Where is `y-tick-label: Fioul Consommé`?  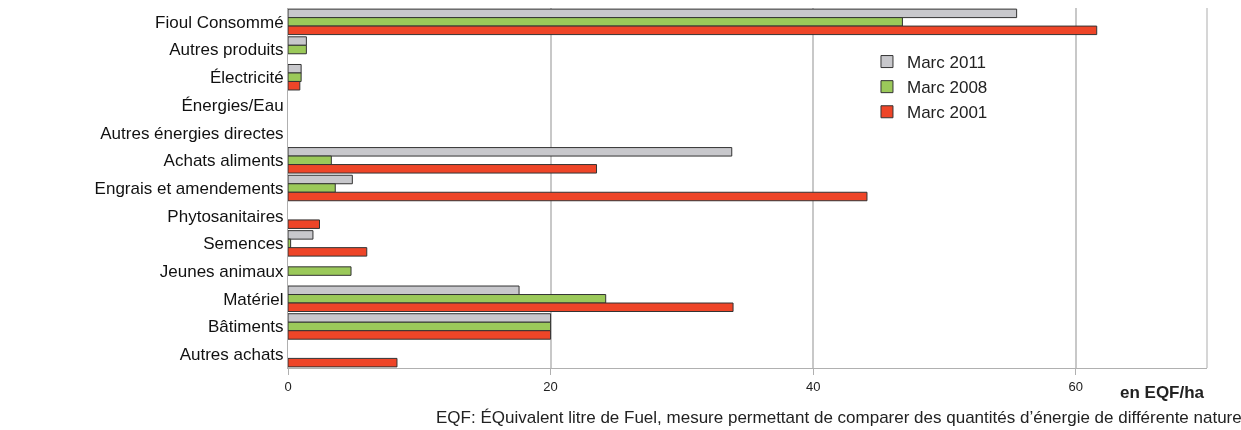 y-tick-label: Fioul Consommé is located at coordinates (219, 22).